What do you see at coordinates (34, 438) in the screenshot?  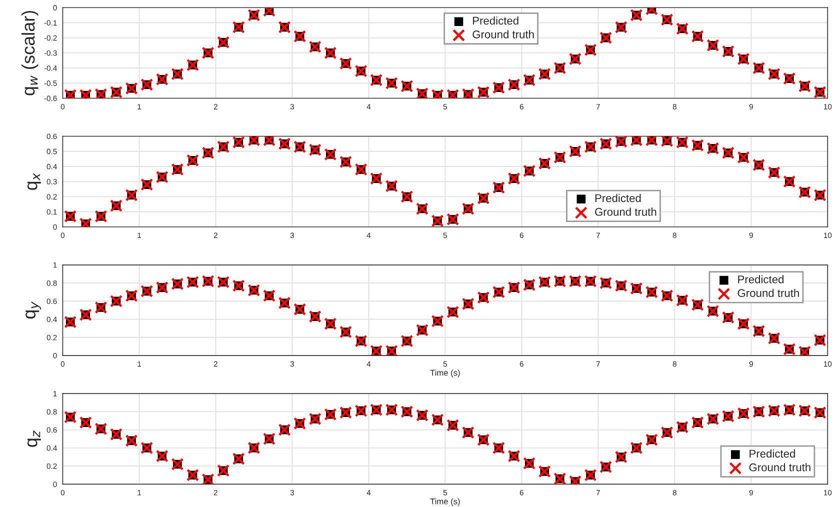 I see `y-axis-title: q$_{z}$` at bounding box center [34, 438].